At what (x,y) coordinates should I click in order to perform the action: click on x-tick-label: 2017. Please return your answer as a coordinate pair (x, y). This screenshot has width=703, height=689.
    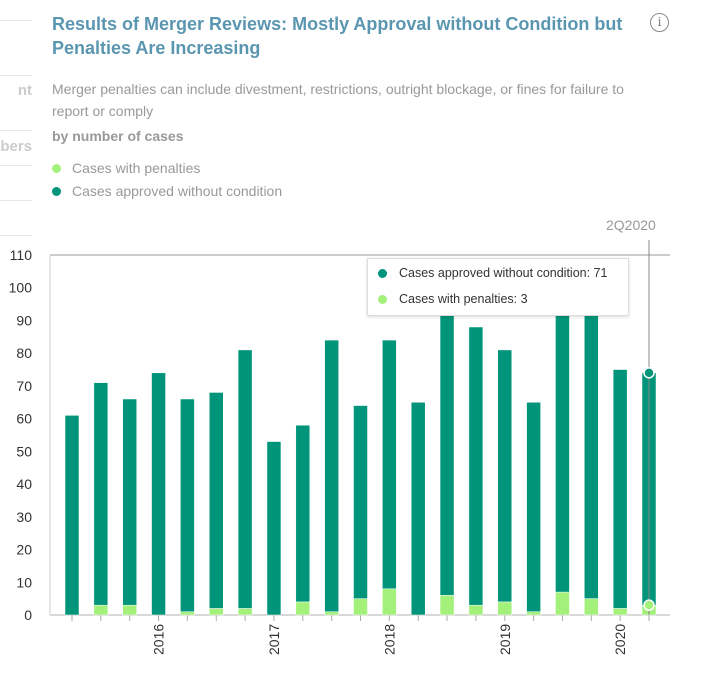
    Looking at the image, I should click on (274, 639).